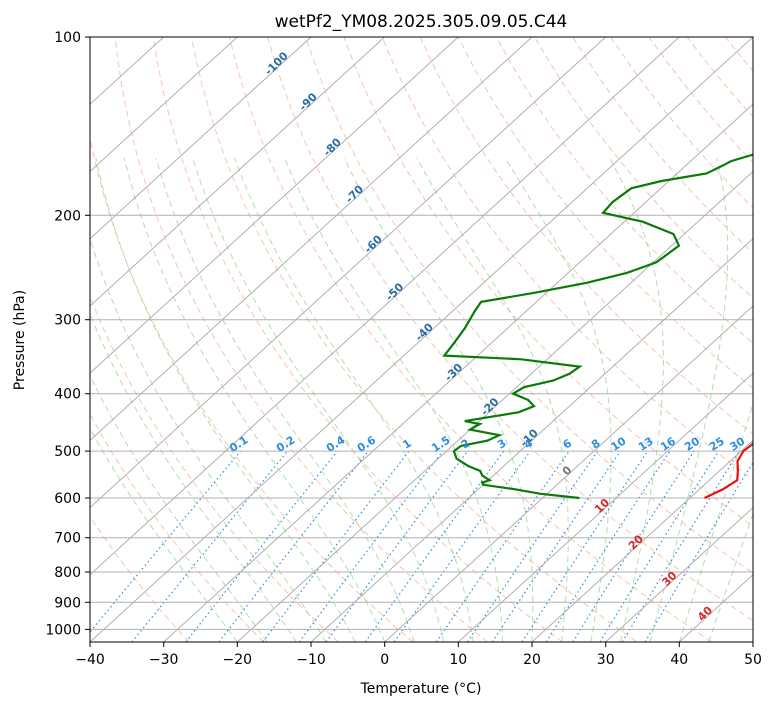 This screenshot has height=708, width=775. Describe the element at coordinates (728, 470) in the screenshot. I see `temperature-line` at that location.